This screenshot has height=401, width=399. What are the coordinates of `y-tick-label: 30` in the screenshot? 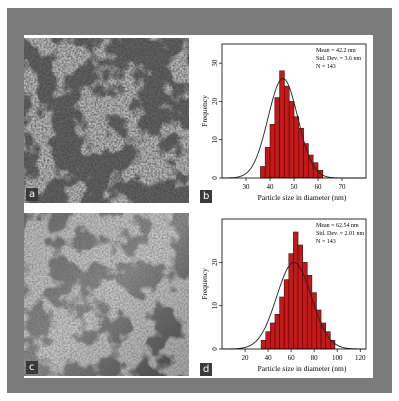 It's located at (215, 62).